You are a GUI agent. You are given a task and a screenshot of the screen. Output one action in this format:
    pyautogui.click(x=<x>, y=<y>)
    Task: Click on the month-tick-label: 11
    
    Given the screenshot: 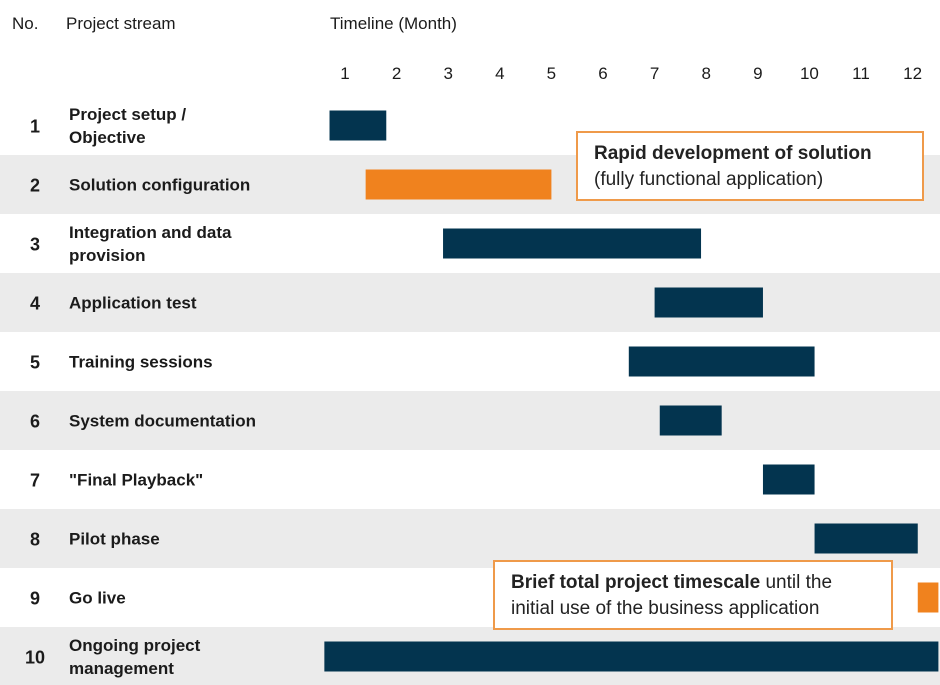 What is the action you would take?
    pyautogui.click(x=861, y=73)
    